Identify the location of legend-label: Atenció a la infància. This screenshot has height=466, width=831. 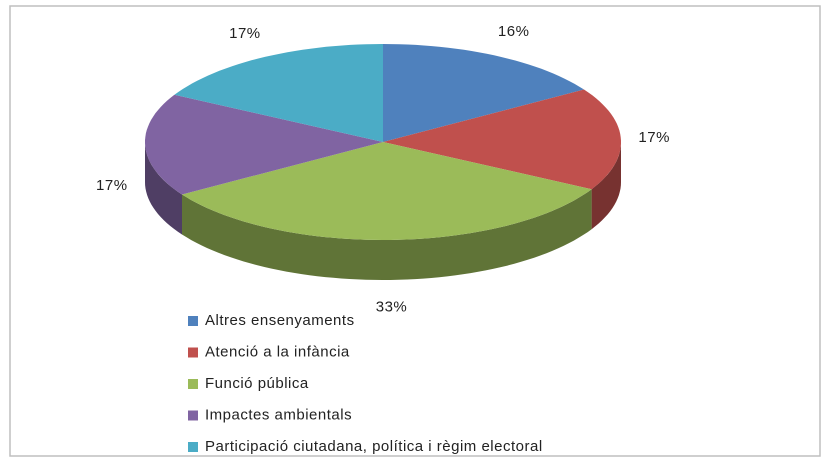
(277, 351).